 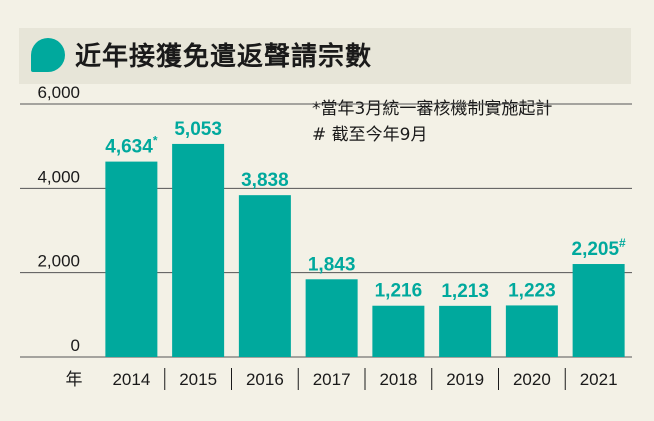 I want to click on bar-2019, so click(x=465, y=331).